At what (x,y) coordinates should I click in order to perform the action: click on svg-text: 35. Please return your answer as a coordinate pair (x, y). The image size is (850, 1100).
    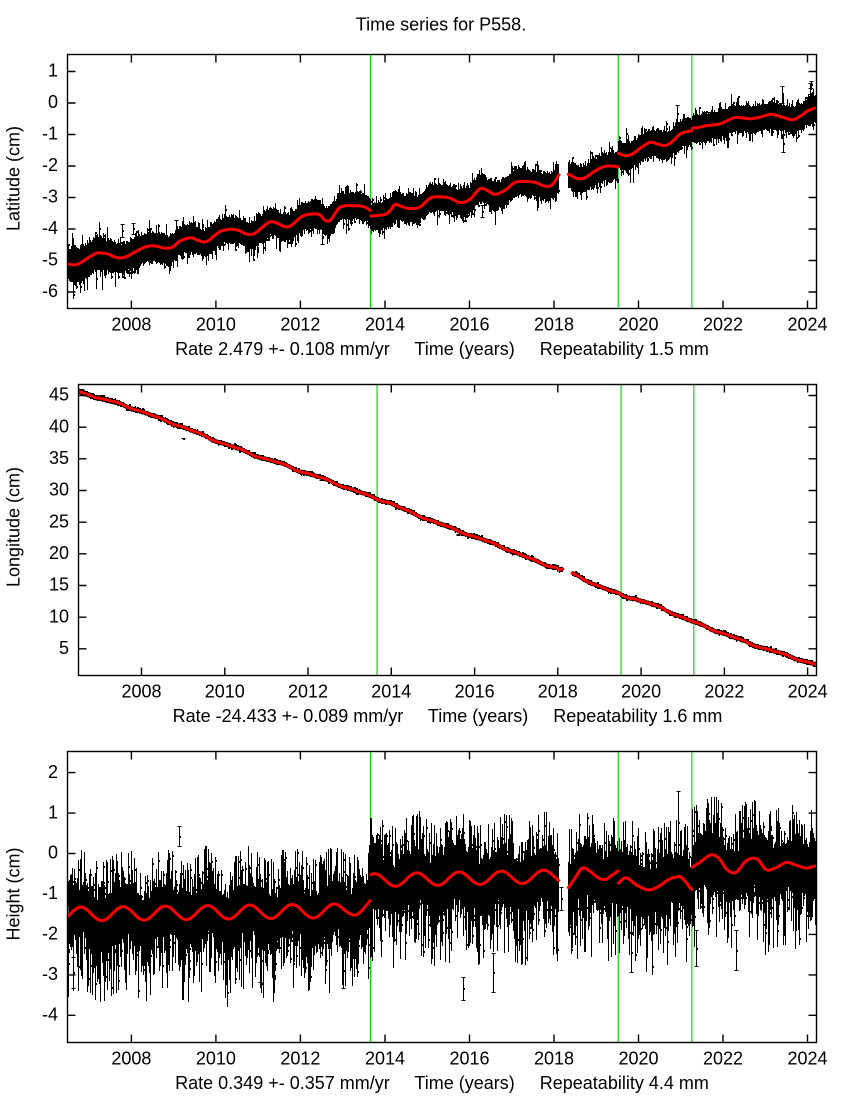
    Looking at the image, I should click on (59, 458).